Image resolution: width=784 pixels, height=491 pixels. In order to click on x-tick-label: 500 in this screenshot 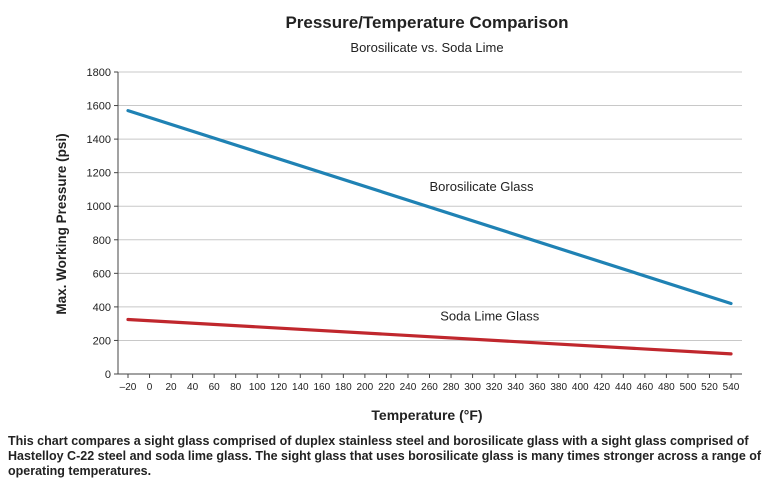, I will do `click(688, 387)`.